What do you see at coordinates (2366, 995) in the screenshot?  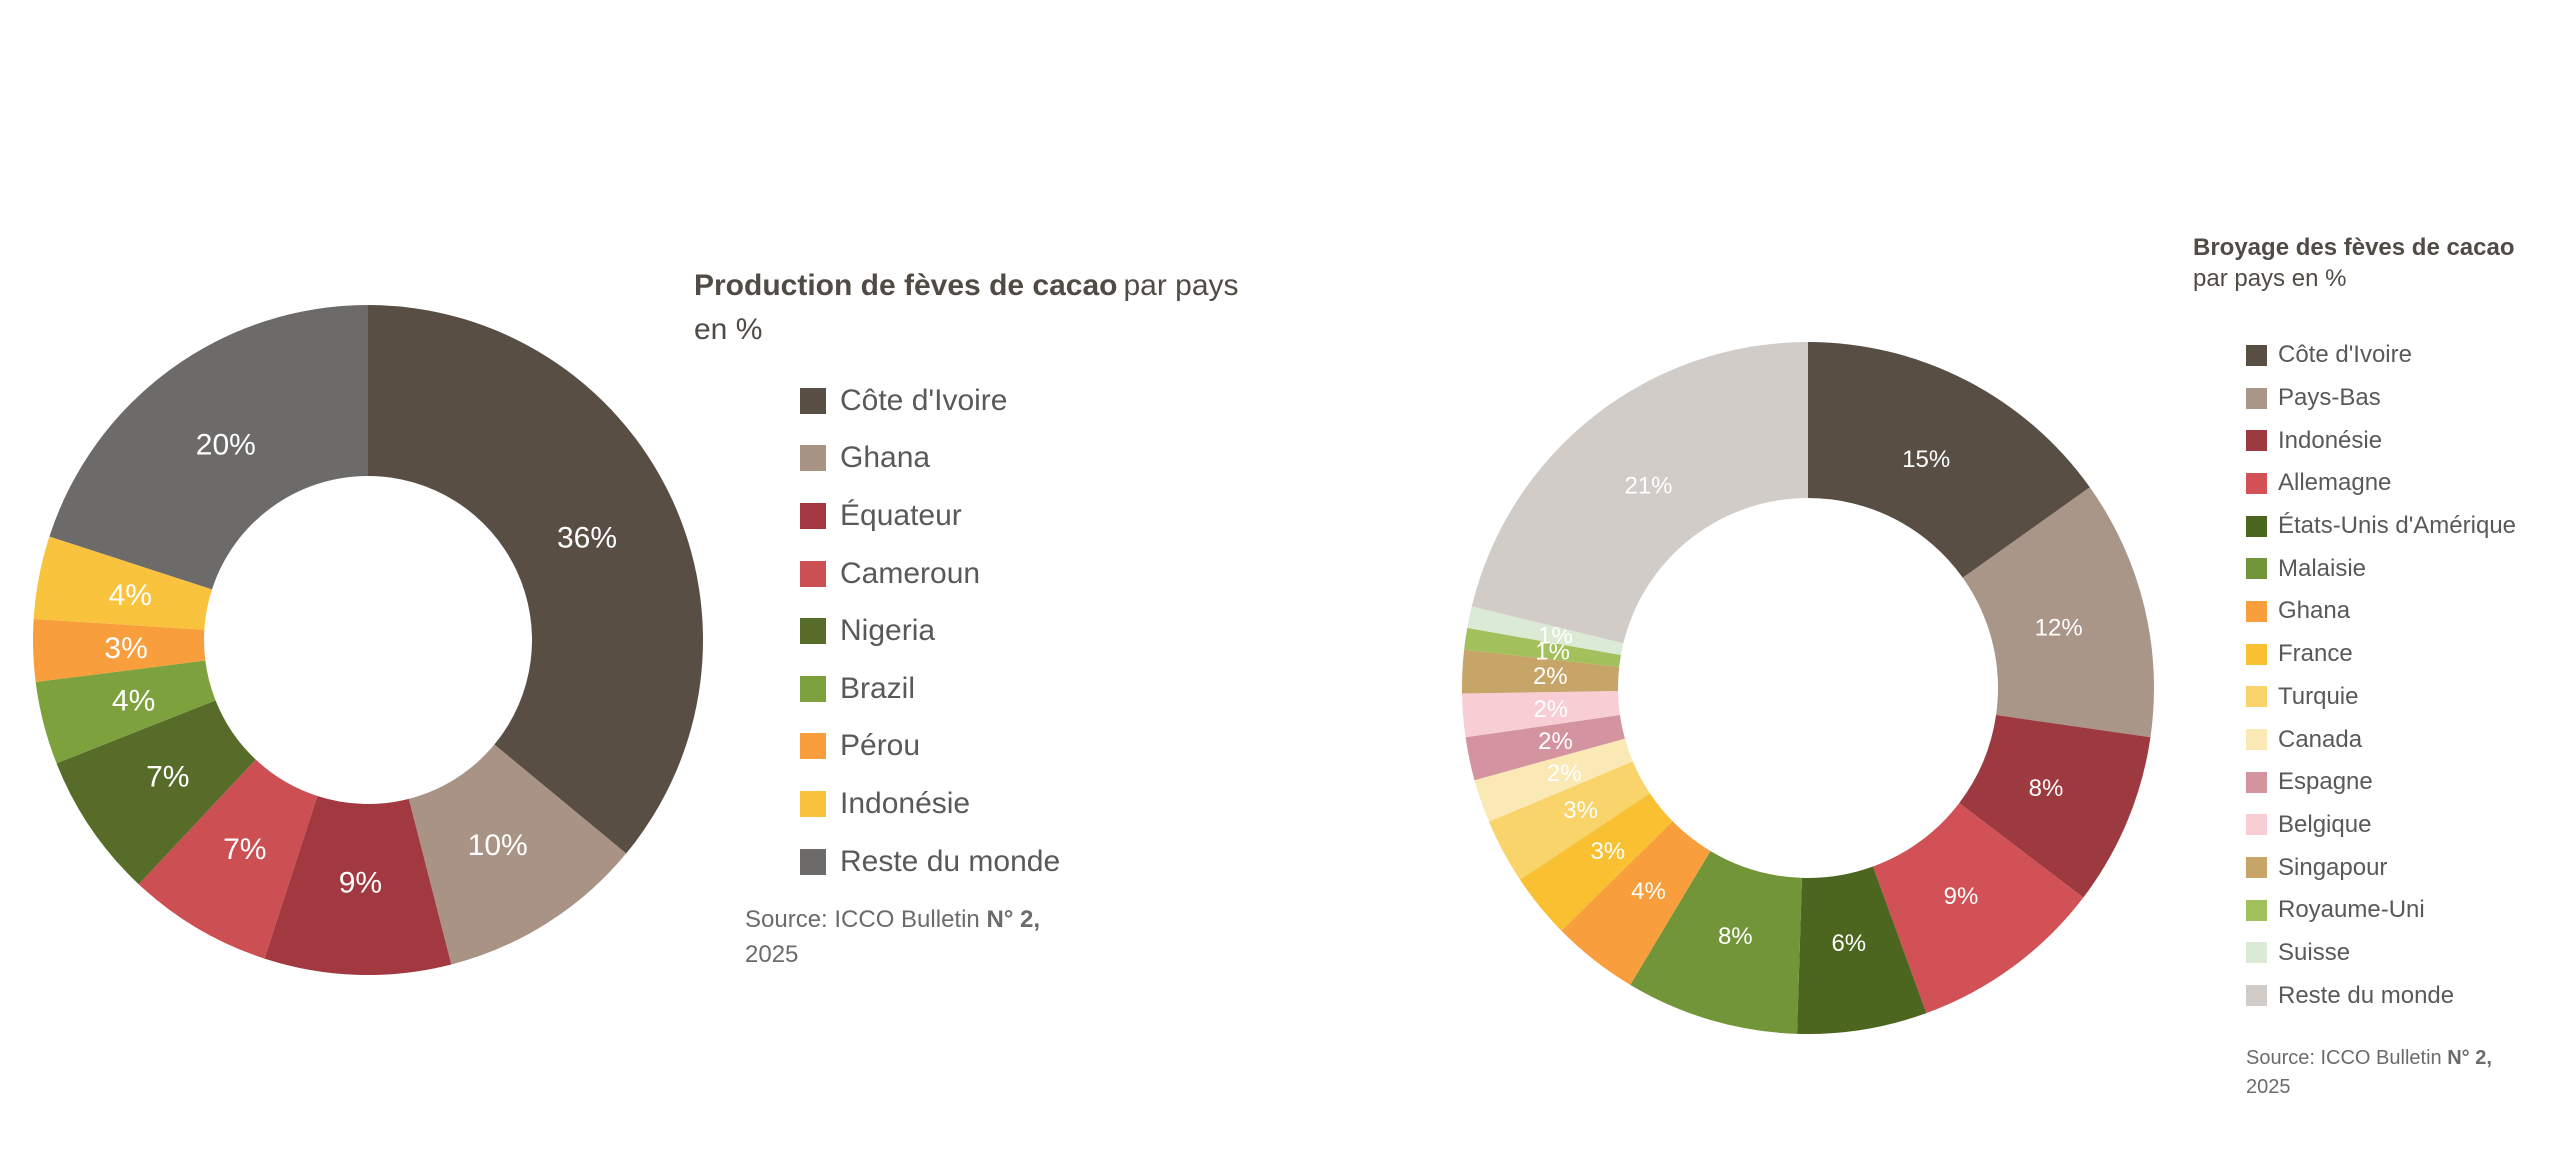 I see `legend-label: Reste du monde` at bounding box center [2366, 995].